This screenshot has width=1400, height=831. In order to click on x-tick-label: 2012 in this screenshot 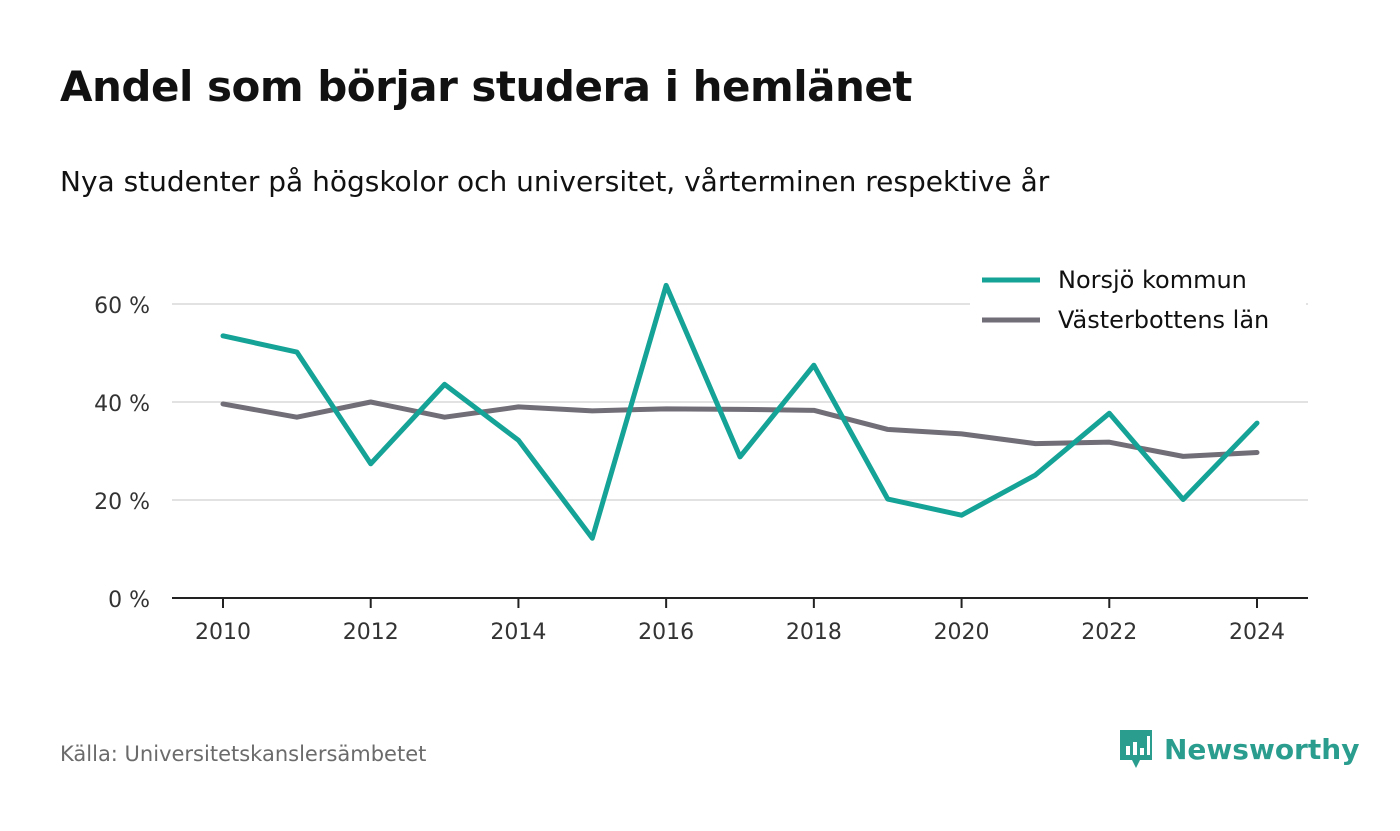, I will do `click(371, 632)`.